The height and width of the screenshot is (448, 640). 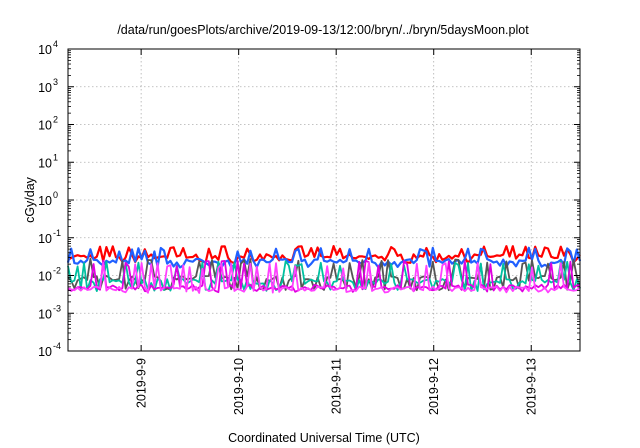 What do you see at coordinates (337, 386) in the screenshot?
I see `x-tick-label: 2019-9-11` at bounding box center [337, 386].